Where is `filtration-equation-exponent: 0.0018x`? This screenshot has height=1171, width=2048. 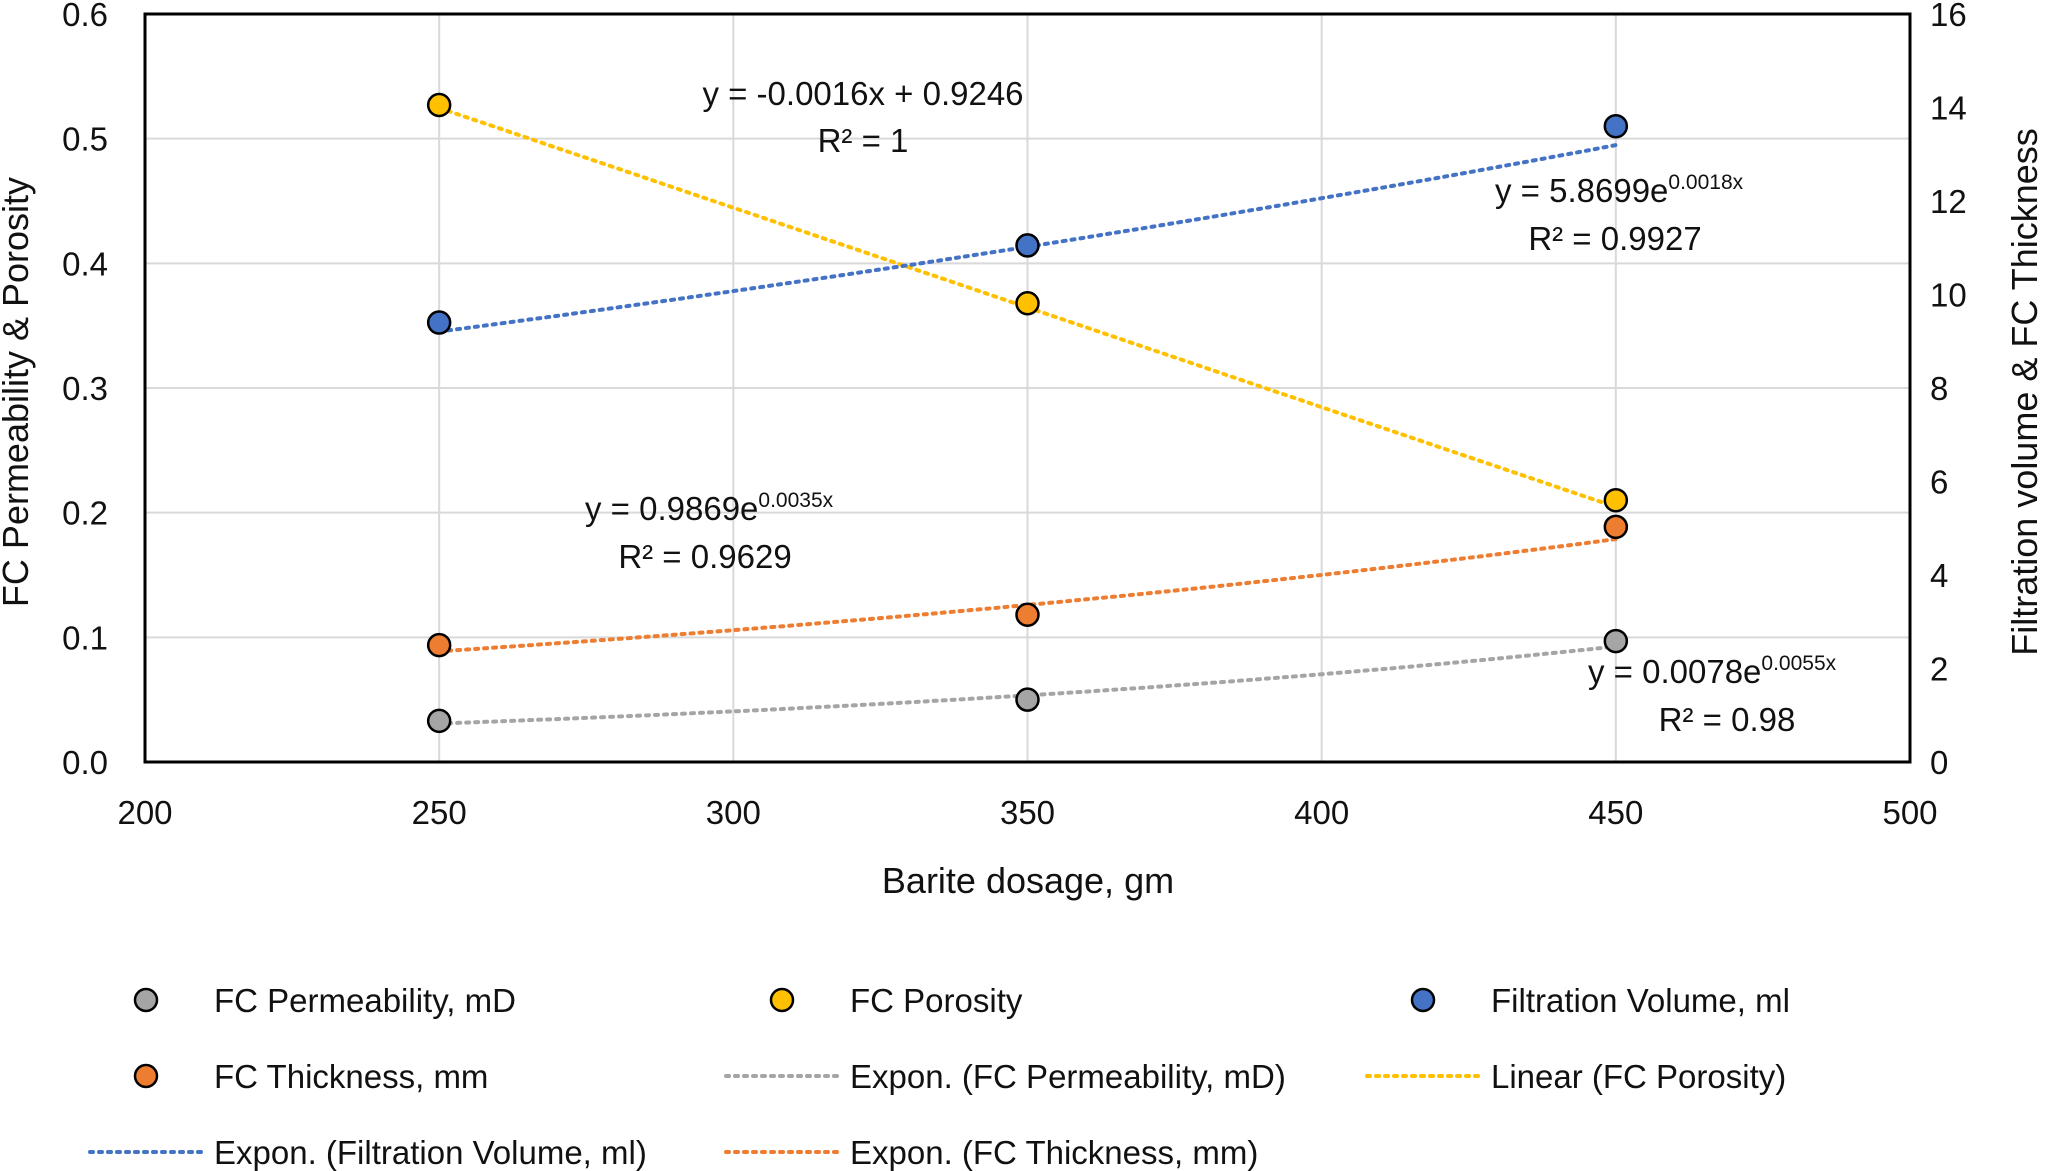 filtration-equation-exponent: 0.0018x is located at coordinates (1705, 182).